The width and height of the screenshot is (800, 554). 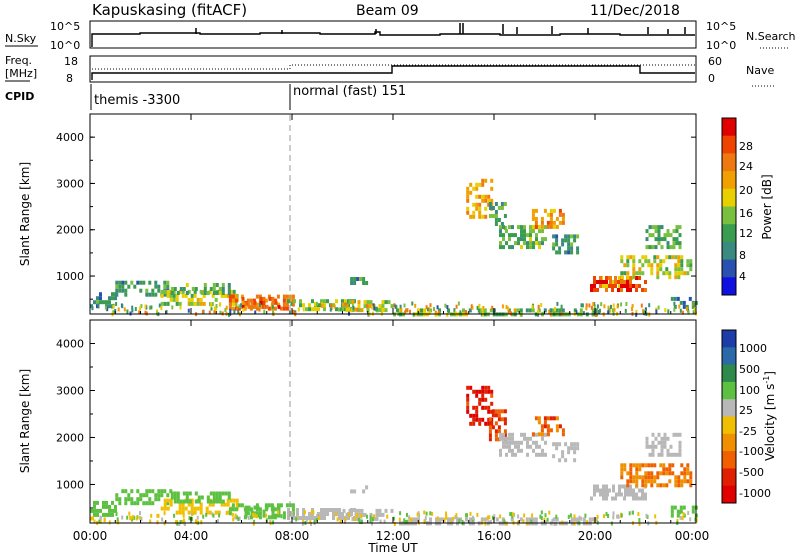 What do you see at coordinates (760, 70) in the screenshot?
I see `nave-label: Nave` at bounding box center [760, 70].